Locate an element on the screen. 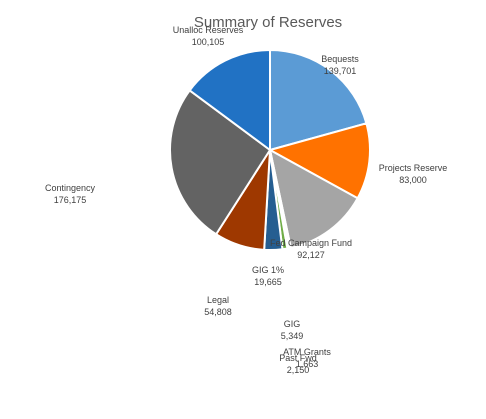  data-label-gig-1-: GIG 1% 19,665 is located at coordinates (268, 276).